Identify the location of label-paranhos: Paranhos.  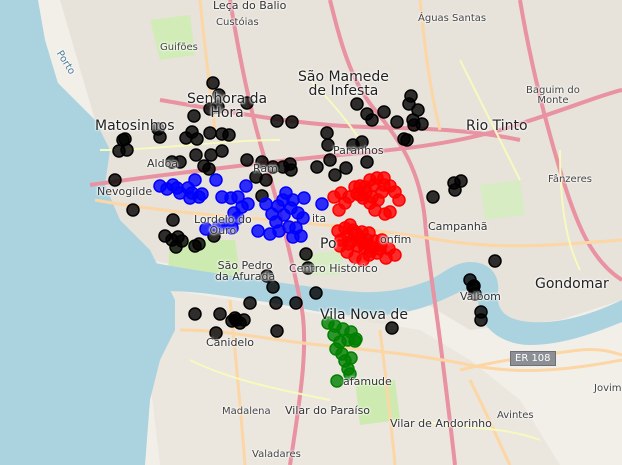
(358, 150).